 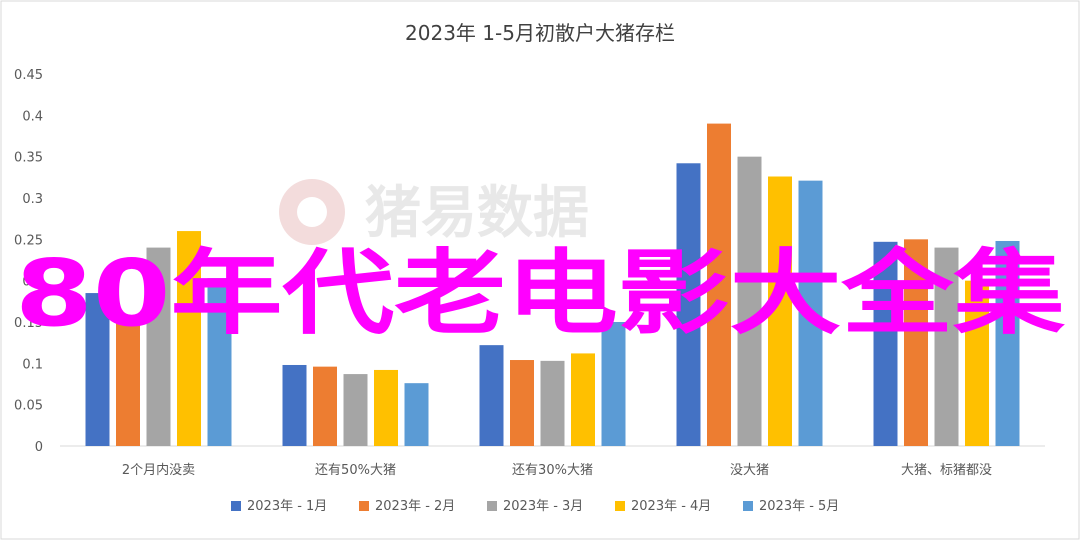 What do you see at coordinates (158, 470) in the screenshot?
I see `x-category-label: 2个月内没卖` at bounding box center [158, 470].